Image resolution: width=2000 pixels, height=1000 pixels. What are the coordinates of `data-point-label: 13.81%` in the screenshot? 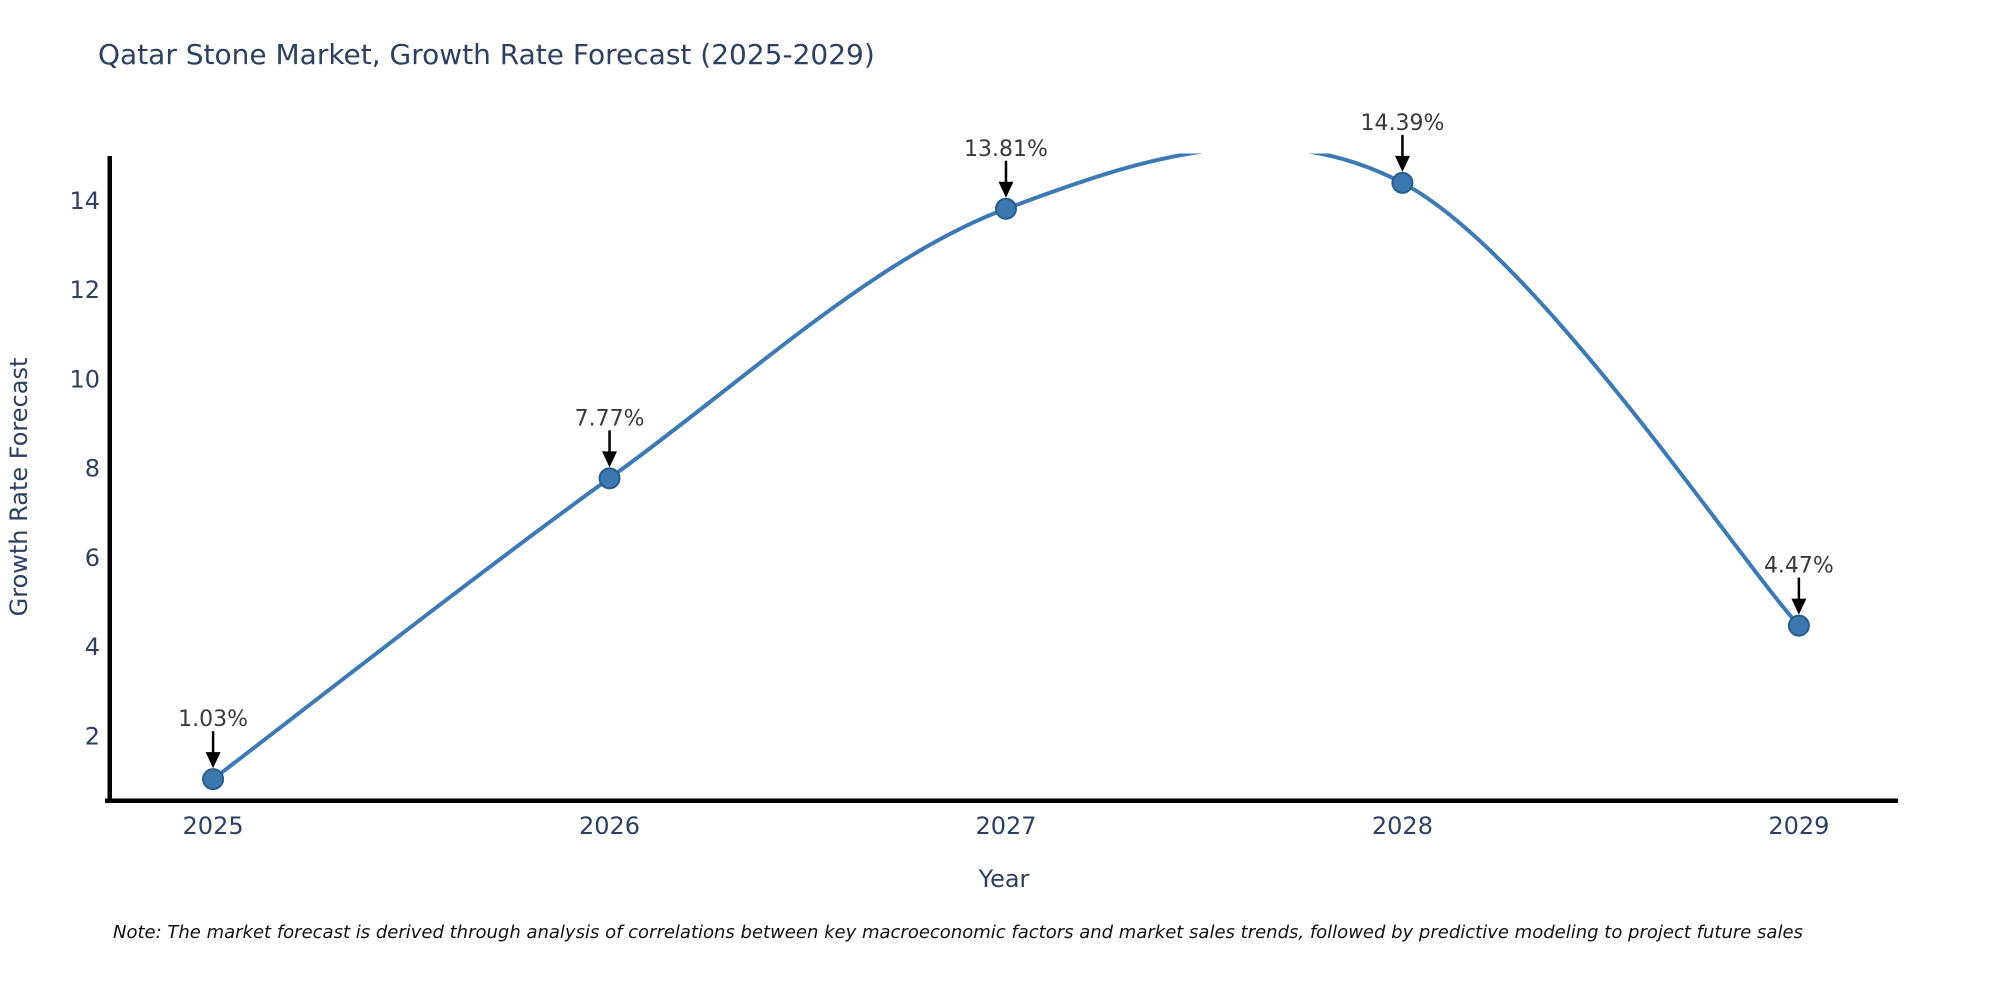 It's located at (1006, 149).